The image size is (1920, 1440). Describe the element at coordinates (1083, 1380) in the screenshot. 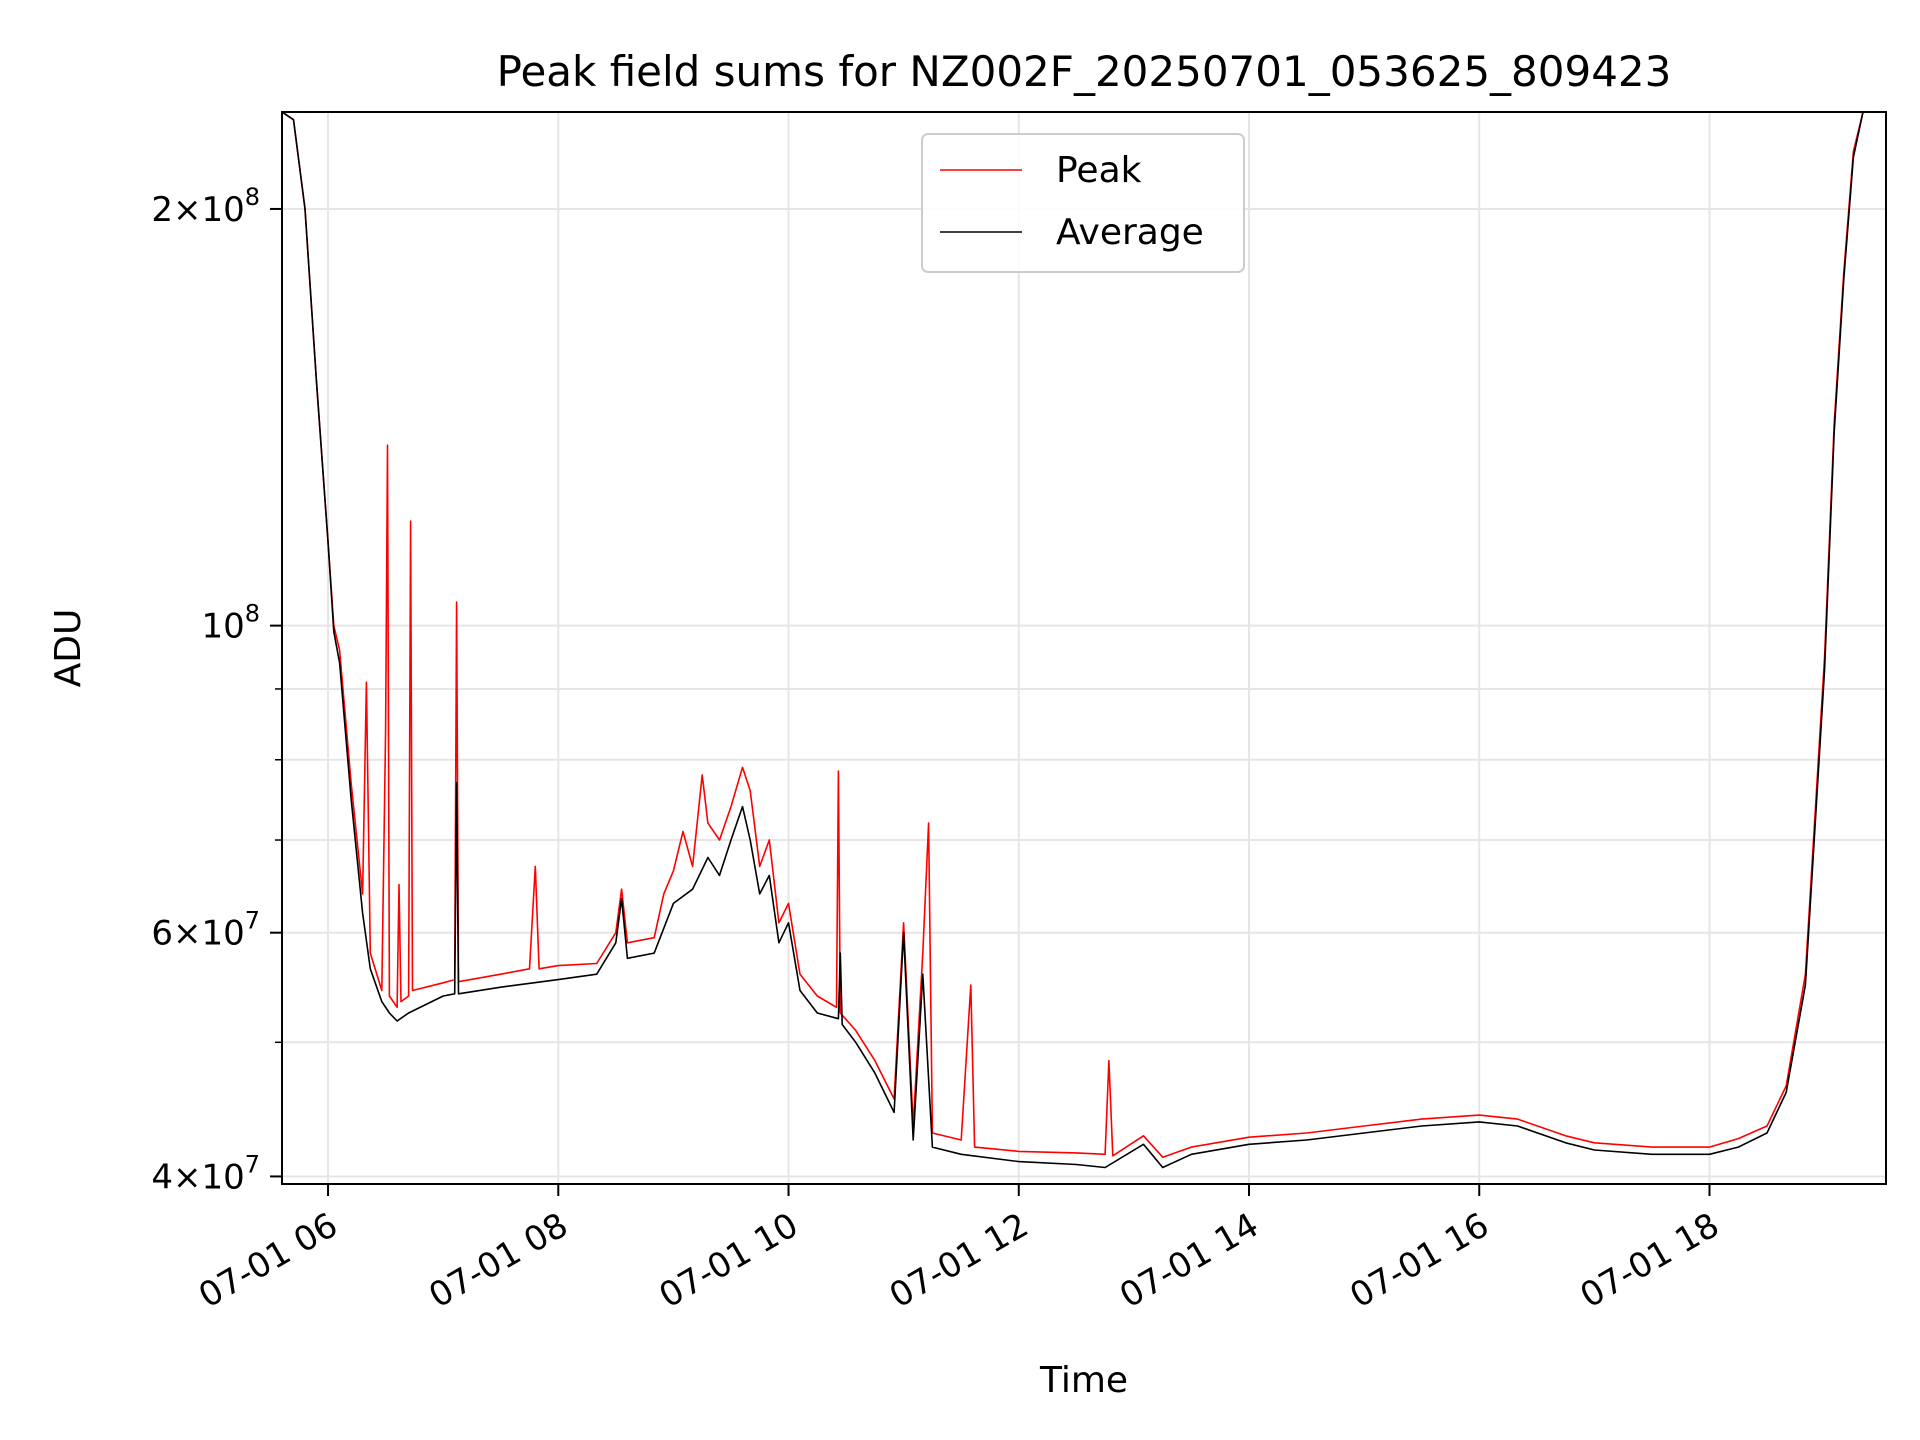

I see `x-axis-label: Time` at that location.